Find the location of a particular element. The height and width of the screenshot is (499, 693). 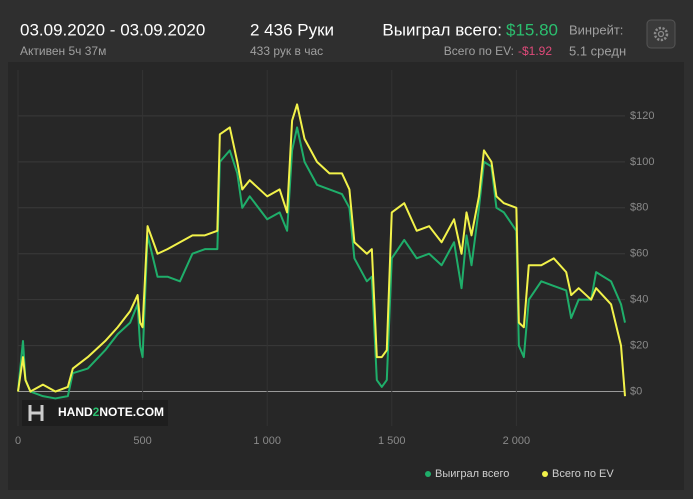

settings-button is located at coordinates (661, 34).